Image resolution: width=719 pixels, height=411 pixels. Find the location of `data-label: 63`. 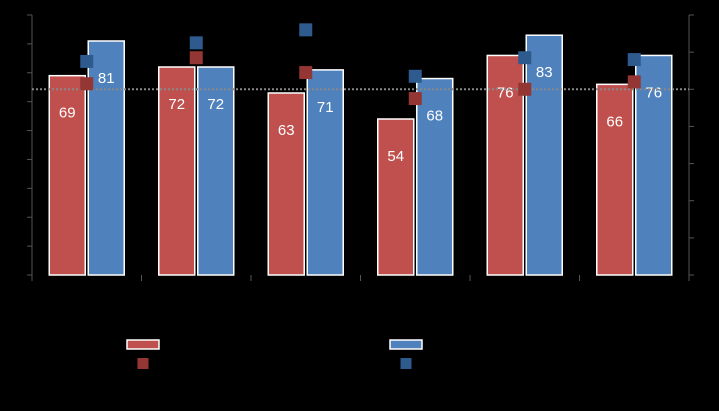

data-label: 63 is located at coordinates (286, 130).